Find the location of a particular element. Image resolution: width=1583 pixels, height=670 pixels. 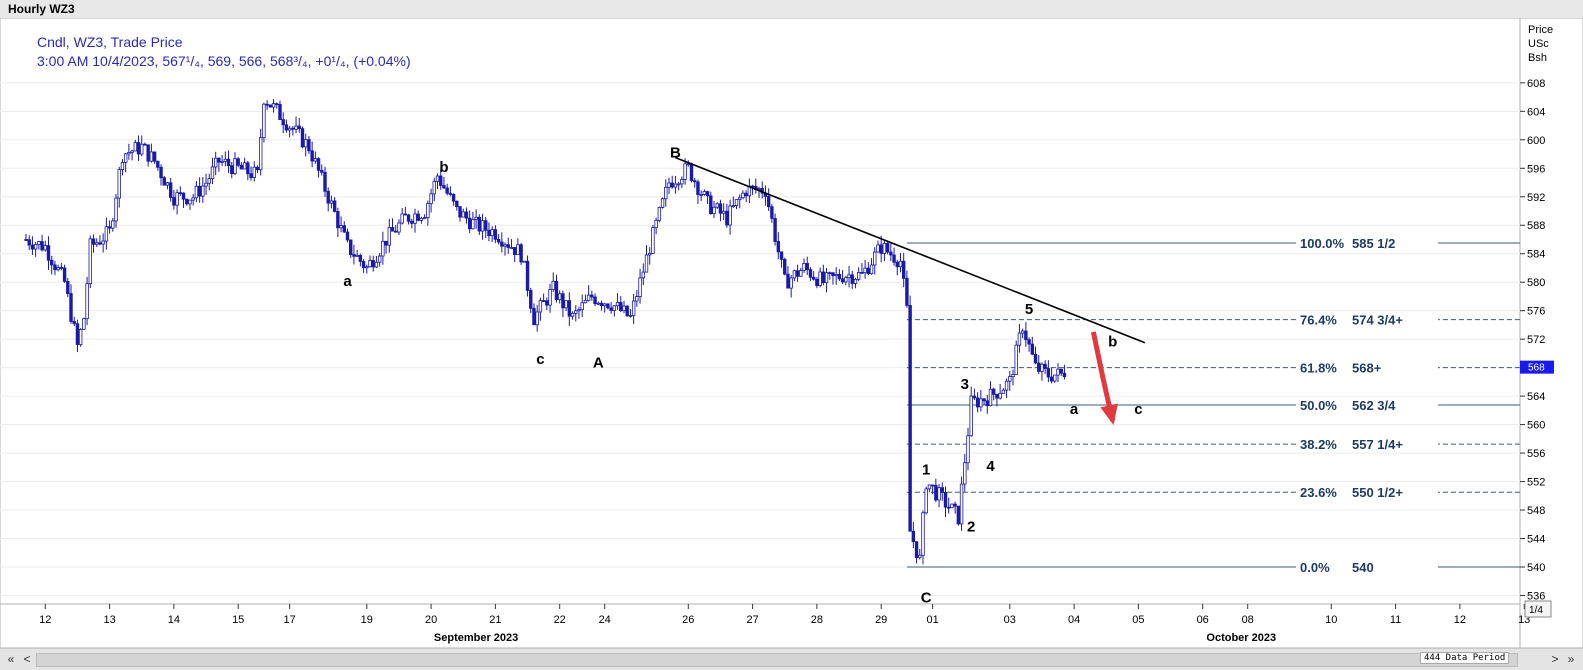

scale-button-label: 1/4 is located at coordinates (1536, 610).